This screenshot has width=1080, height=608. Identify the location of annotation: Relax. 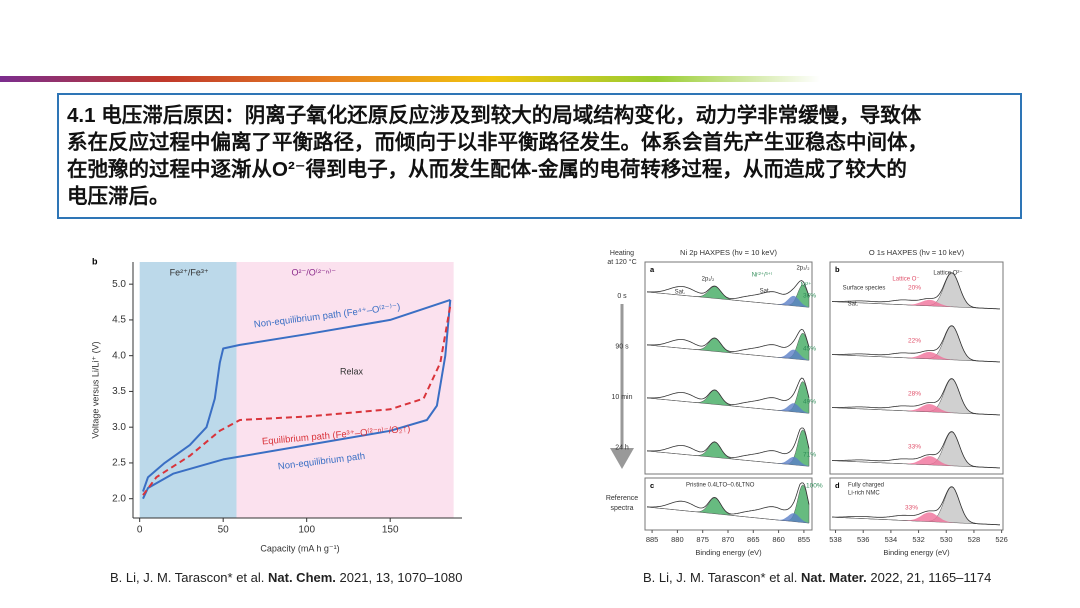
(352, 371).